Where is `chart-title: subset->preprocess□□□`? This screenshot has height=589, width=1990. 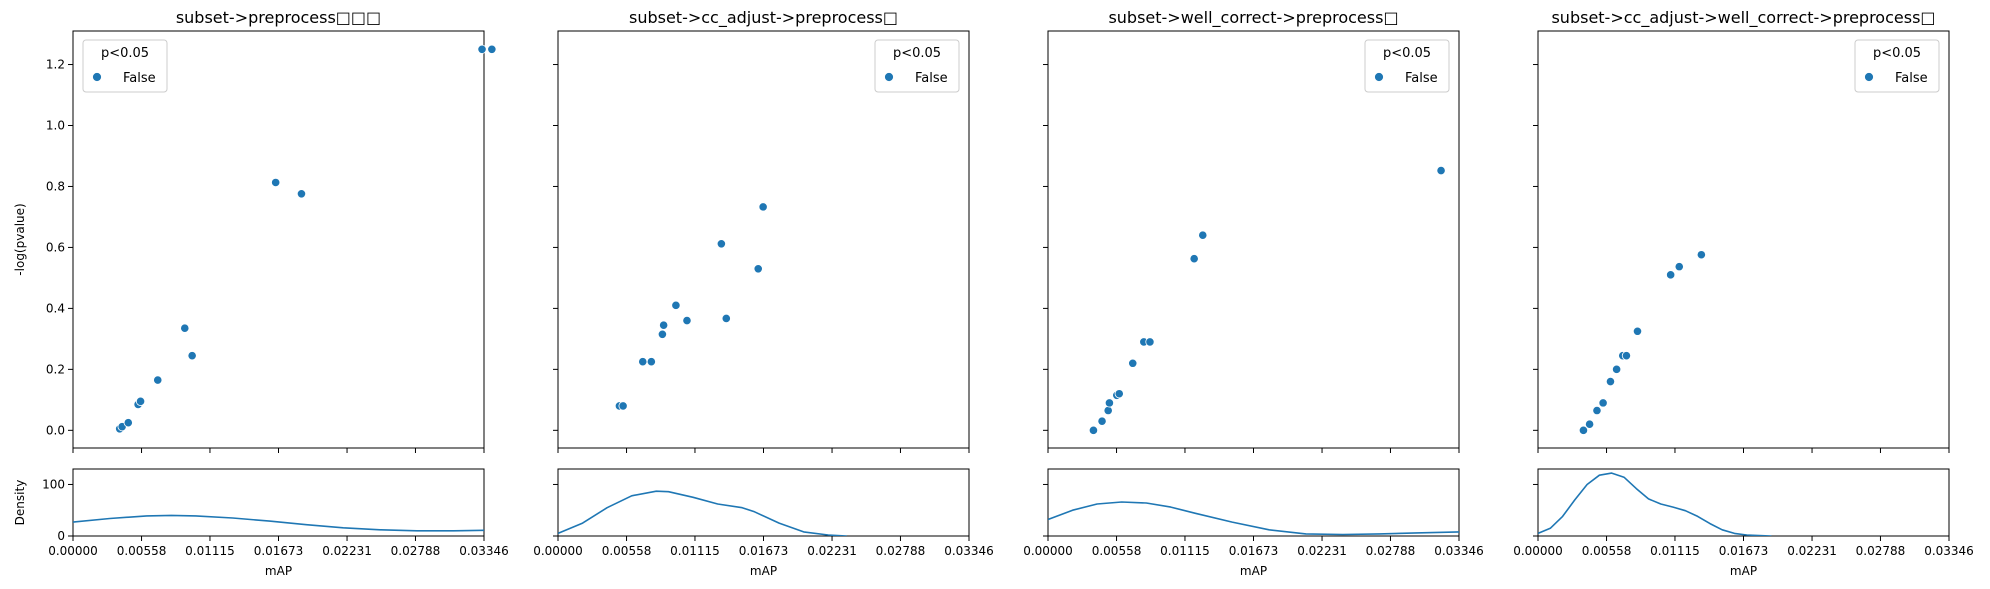 chart-title: subset->preprocess□□□ is located at coordinates (278, 17).